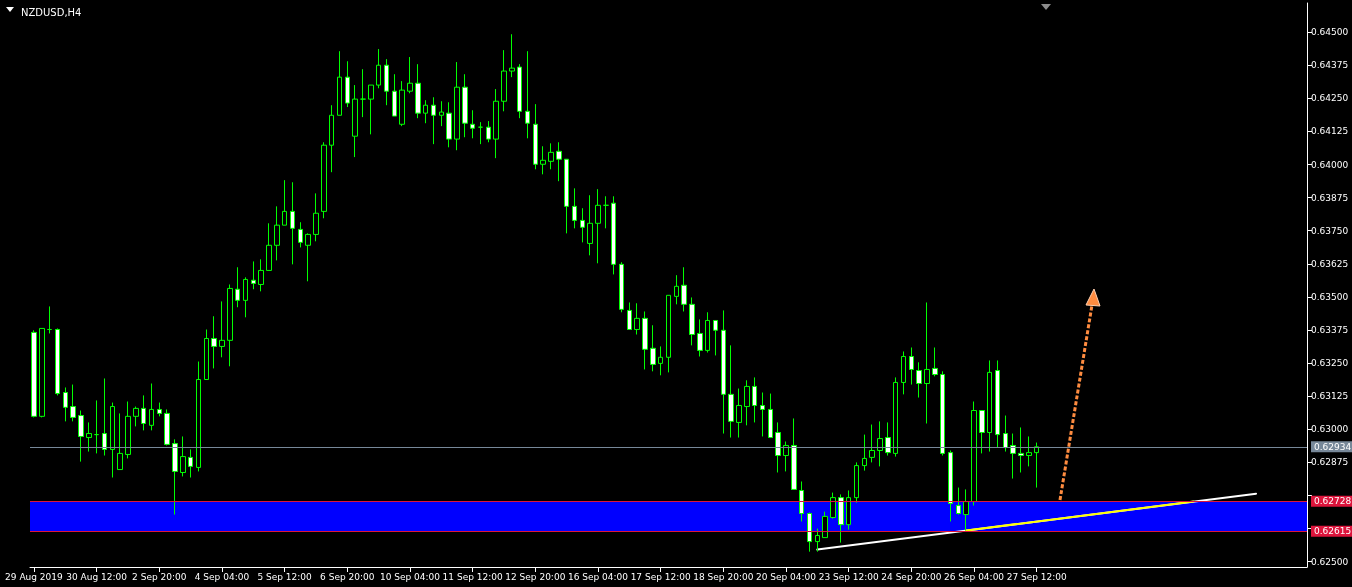 The height and width of the screenshot is (587, 1352). I want to click on x-tick-label: 26 Sep 04:00, so click(974, 576).